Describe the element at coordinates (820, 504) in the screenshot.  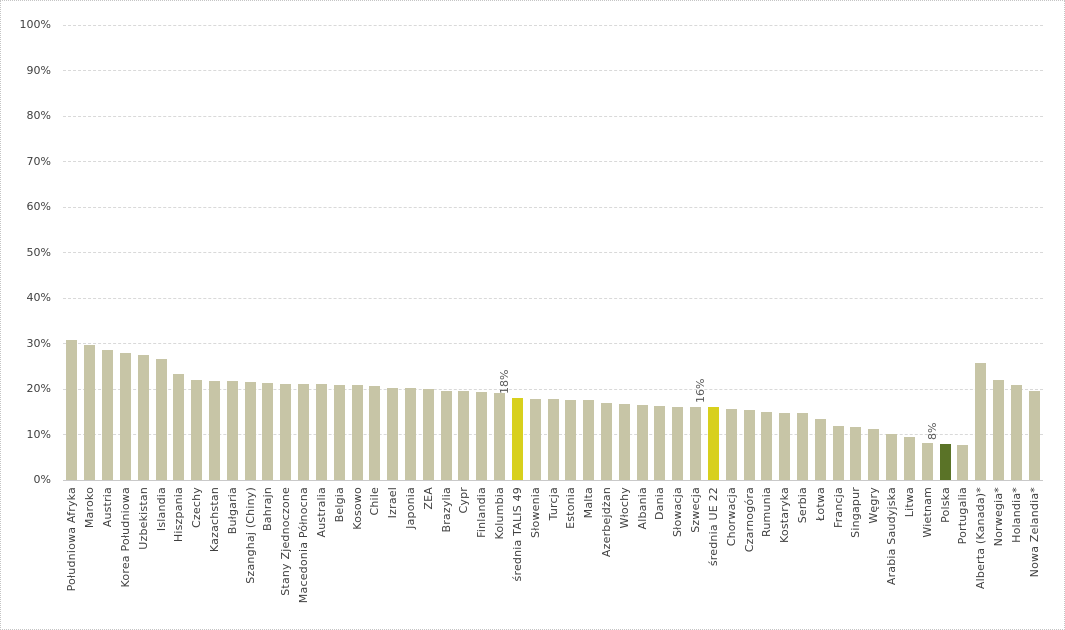
I see `x-tick-label: Łotwa` at that location.